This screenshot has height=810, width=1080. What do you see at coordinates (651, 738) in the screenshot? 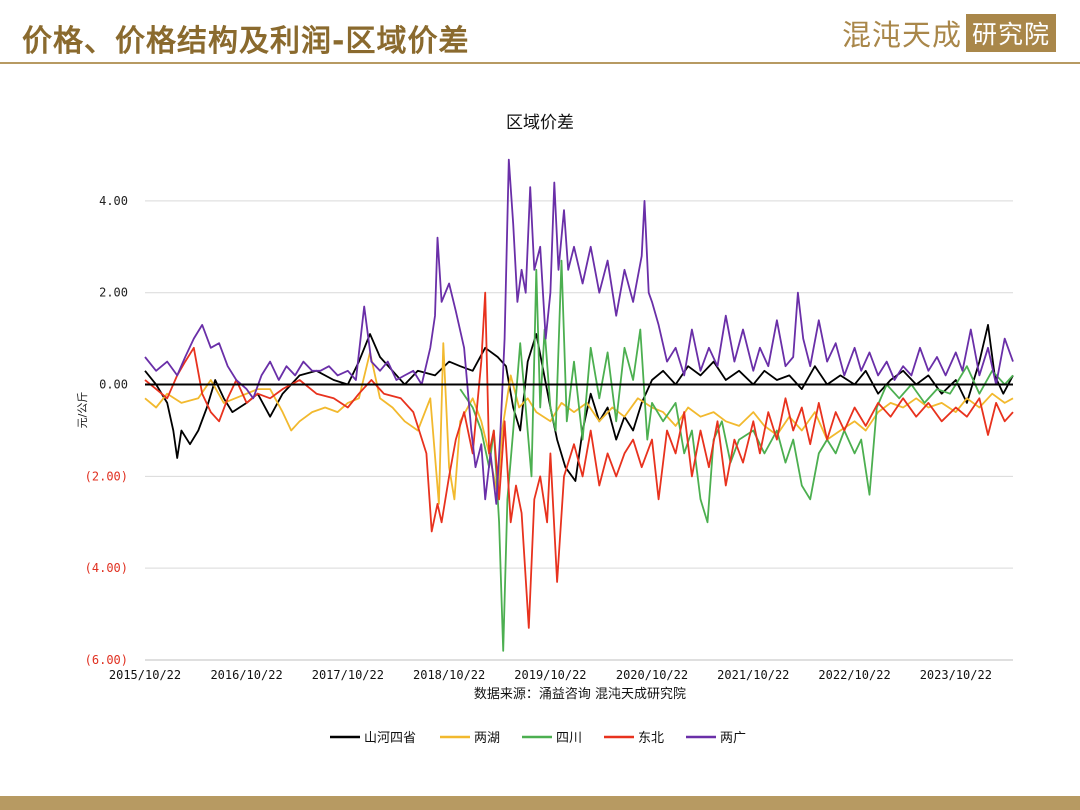
I see `legend-label: 东北` at bounding box center [651, 738].